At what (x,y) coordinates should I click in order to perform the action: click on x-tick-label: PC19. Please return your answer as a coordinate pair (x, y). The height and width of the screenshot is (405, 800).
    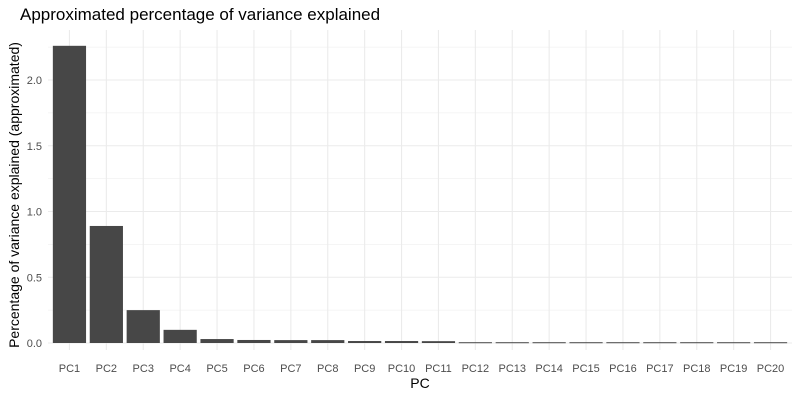
    Looking at the image, I should click on (734, 369).